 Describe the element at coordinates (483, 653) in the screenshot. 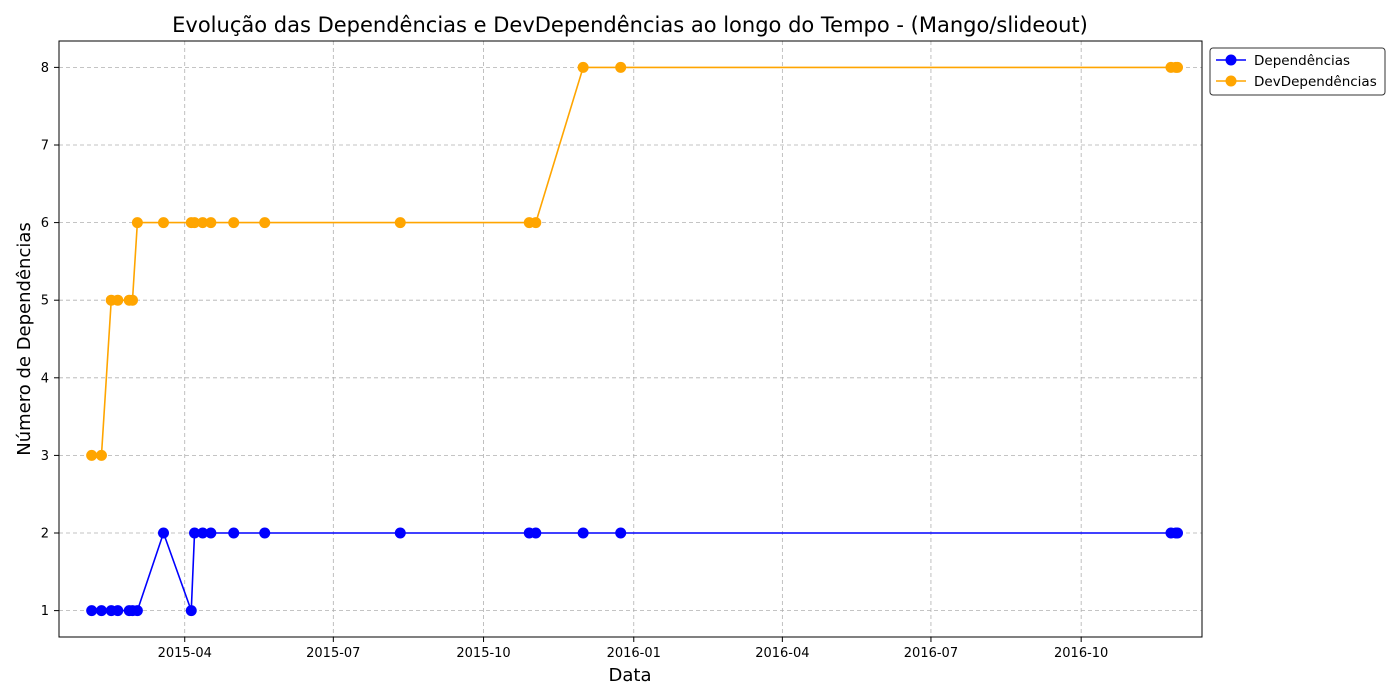

I see `x-tick-label: 2015-10` at that location.